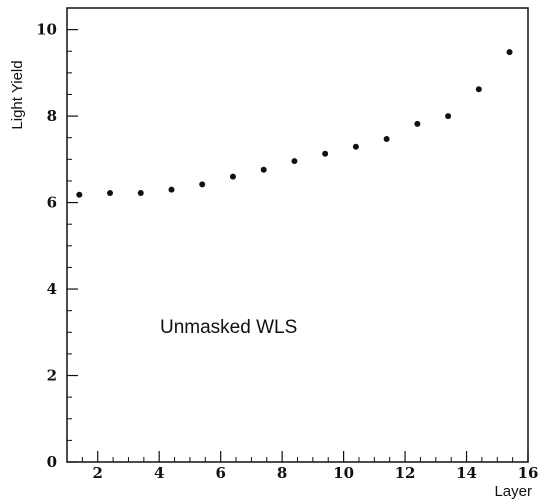  I want to click on x-axis-label: Layer, so click(513, 491).